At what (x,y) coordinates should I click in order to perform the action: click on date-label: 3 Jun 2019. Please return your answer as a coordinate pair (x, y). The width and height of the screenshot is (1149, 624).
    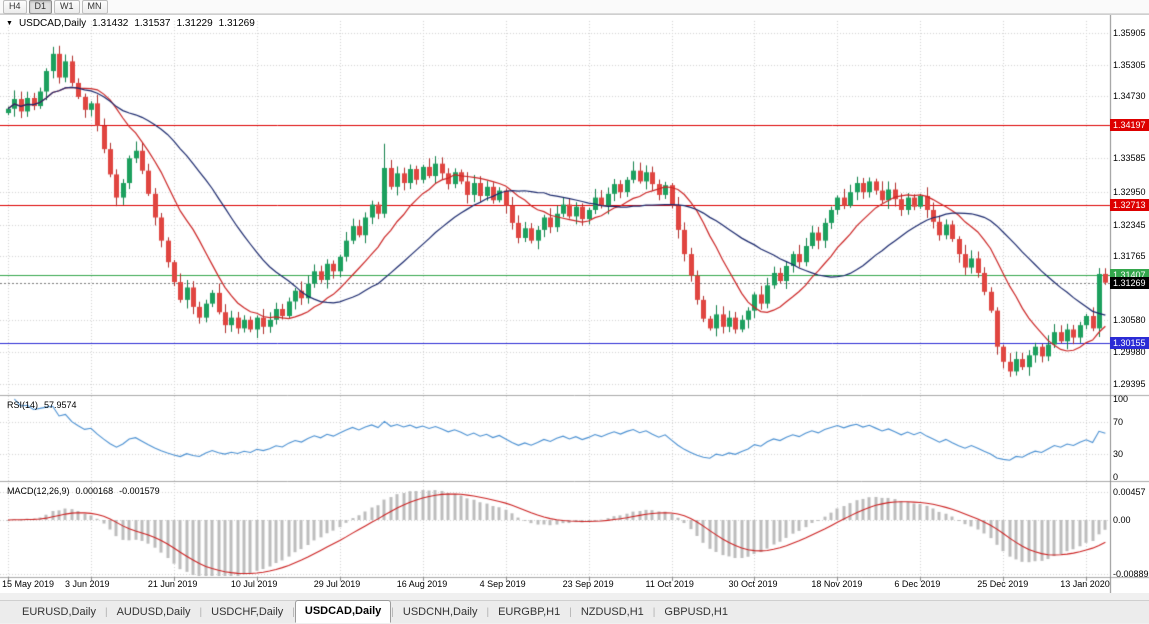
    Looking at the image, I should click on (87, 584).